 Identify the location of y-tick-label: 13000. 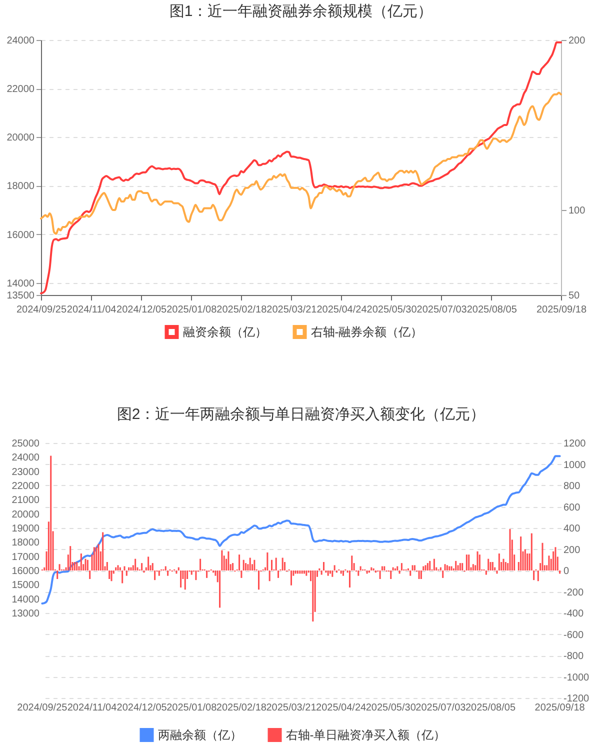
(26, 614).